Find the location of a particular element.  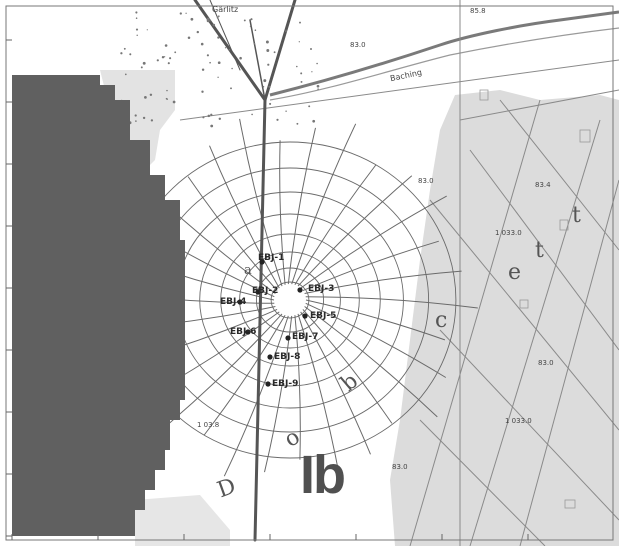

well-label: EBJ-3 is located at coordinates (321, 289).